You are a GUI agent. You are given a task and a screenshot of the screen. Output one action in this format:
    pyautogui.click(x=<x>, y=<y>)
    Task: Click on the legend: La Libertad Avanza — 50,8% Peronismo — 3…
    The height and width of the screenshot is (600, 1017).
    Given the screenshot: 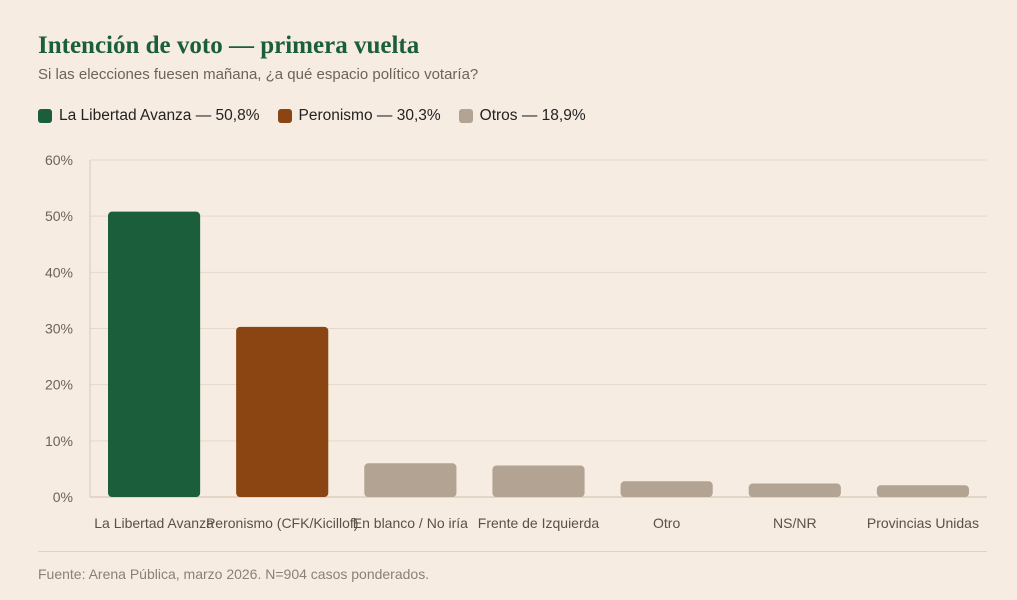 What is the action you would take?
    pyautogui.click(x=312, y=116)
    